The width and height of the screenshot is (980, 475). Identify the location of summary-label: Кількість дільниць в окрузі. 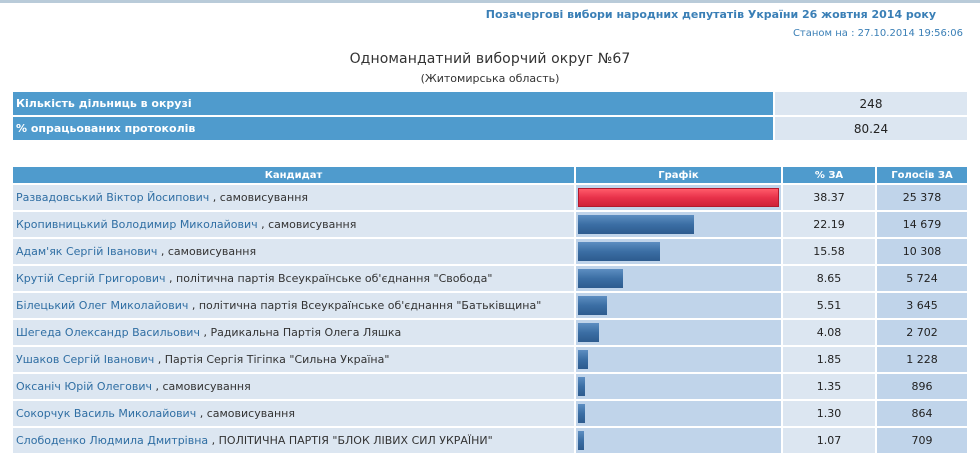
(393, 103).